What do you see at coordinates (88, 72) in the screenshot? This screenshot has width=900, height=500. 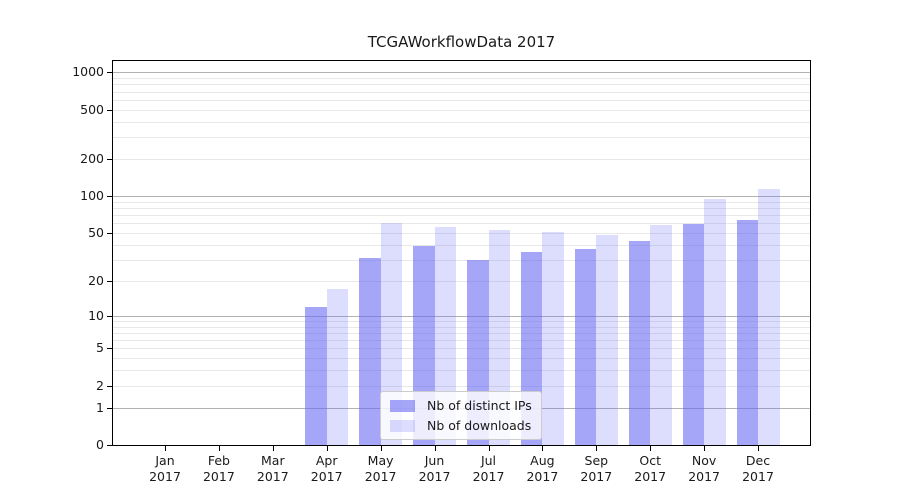 I see `y-tick-label-1000: 1000` at bounding box center [88, 72].